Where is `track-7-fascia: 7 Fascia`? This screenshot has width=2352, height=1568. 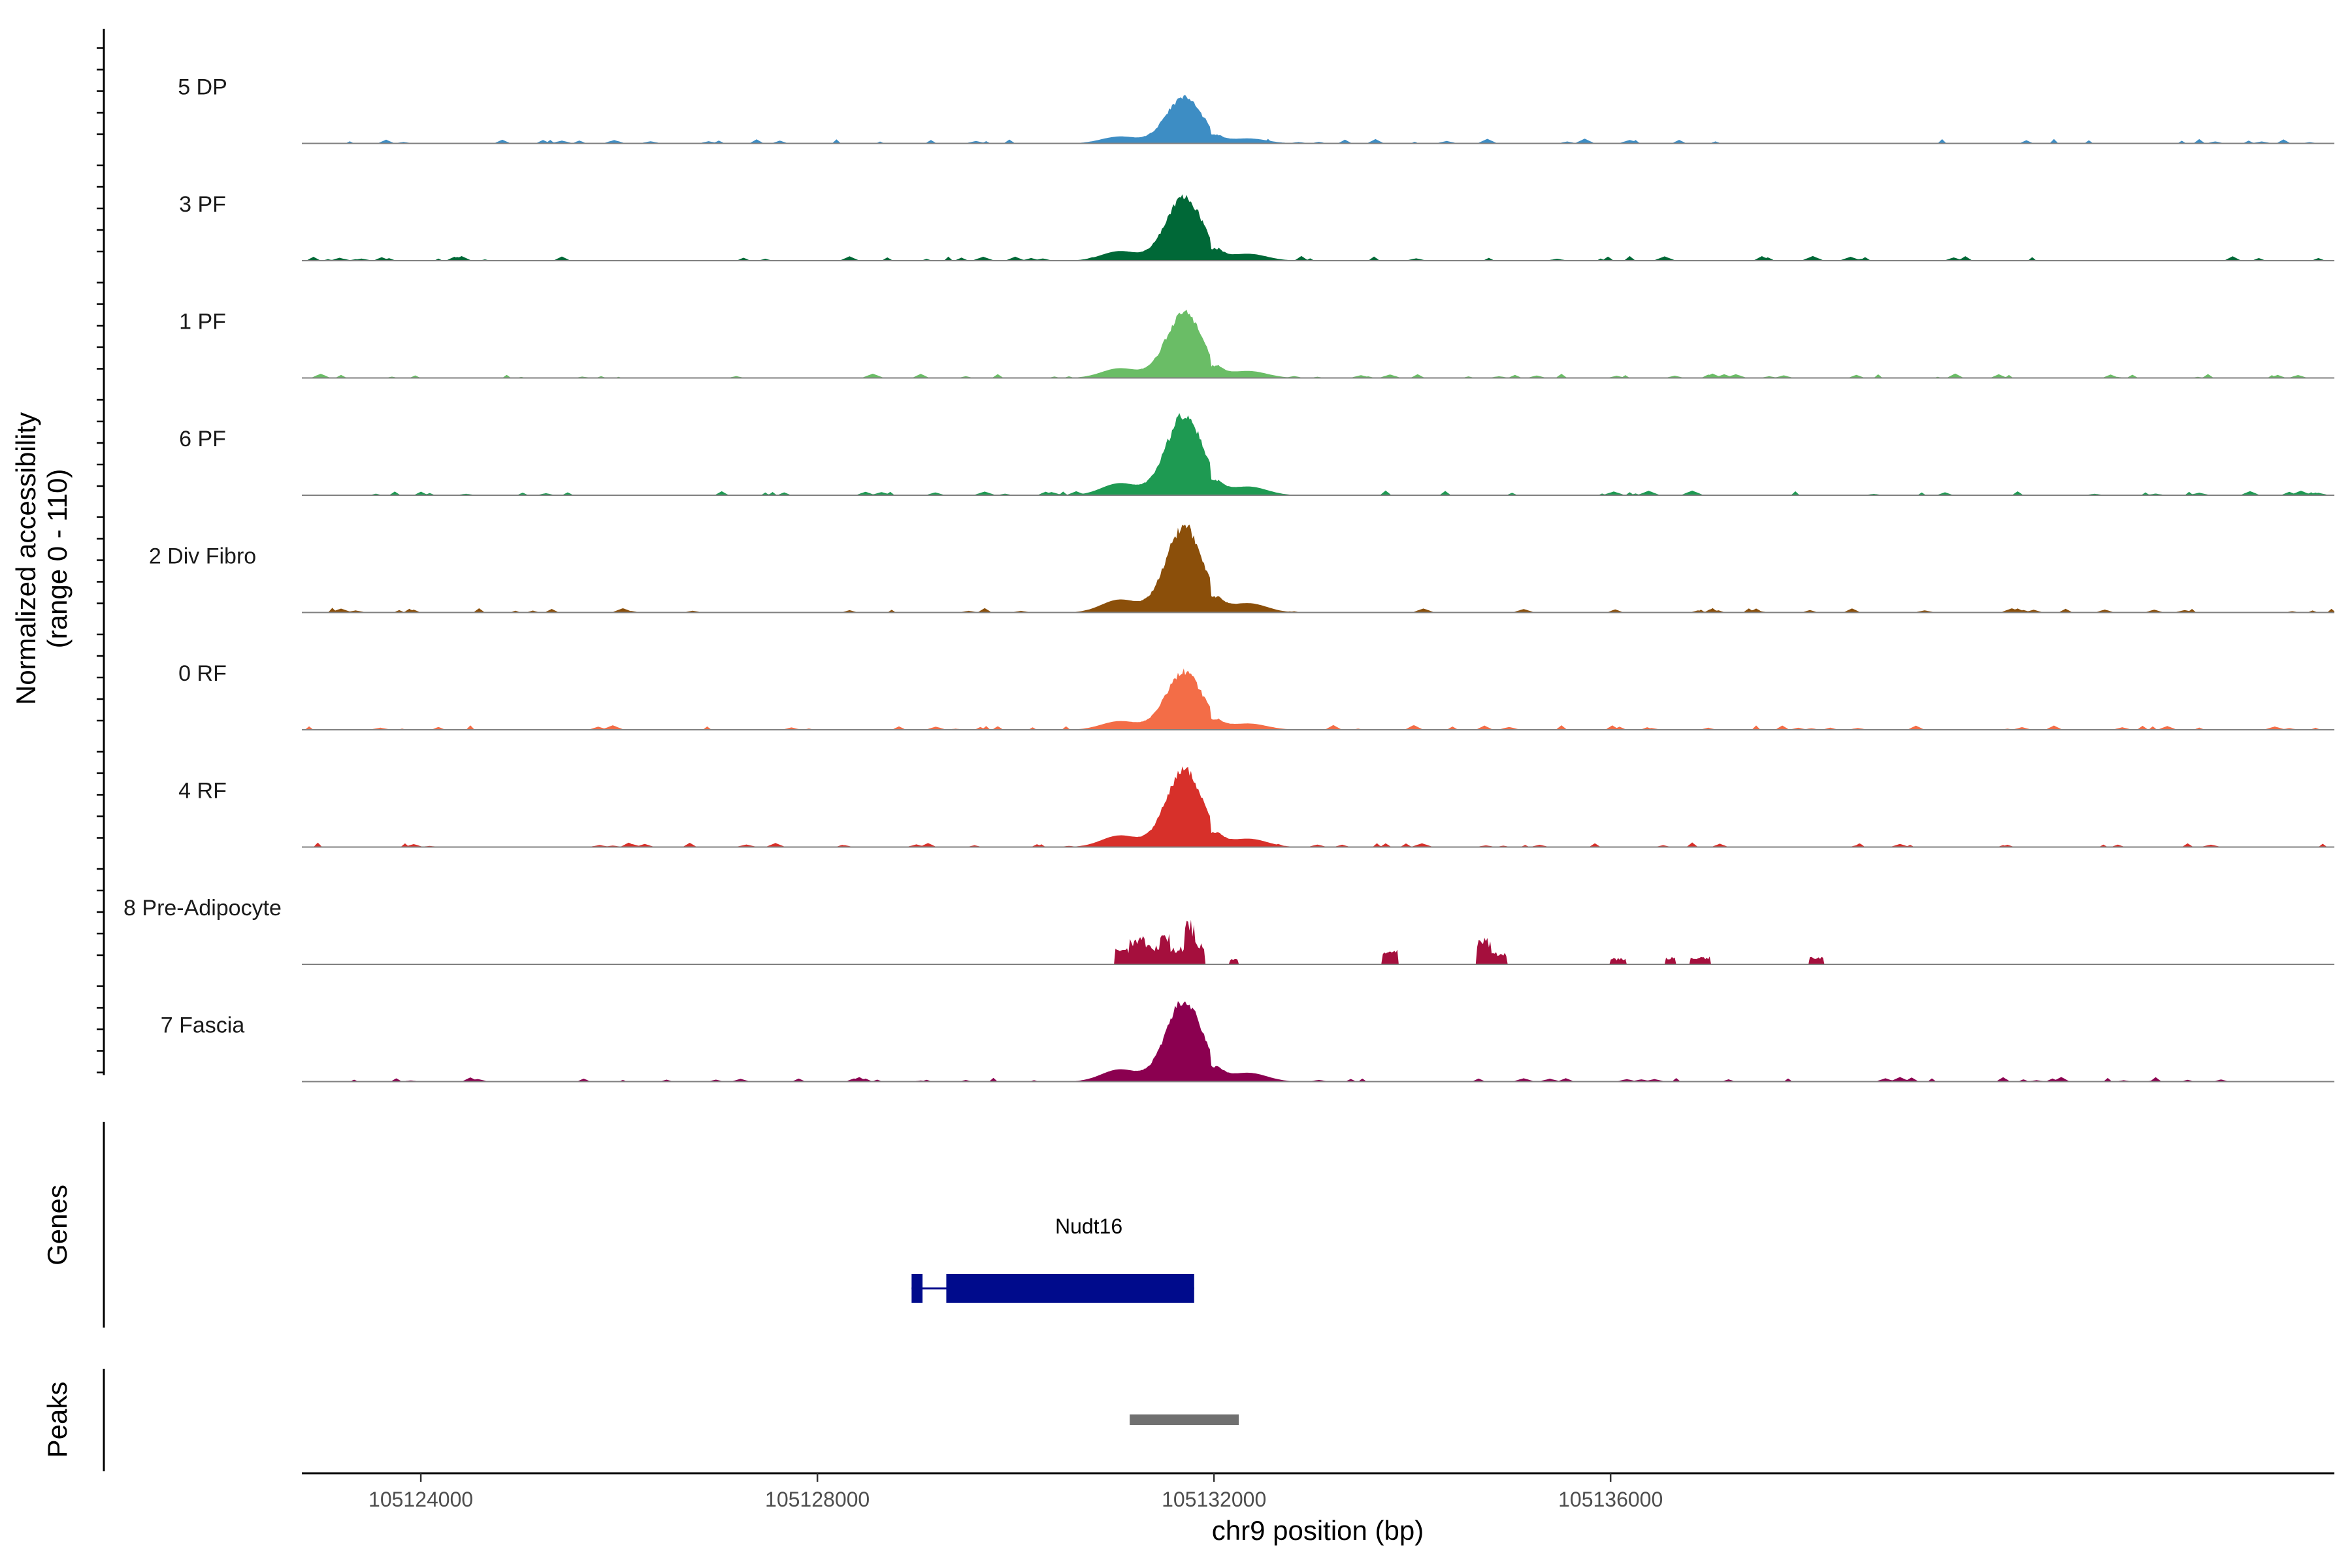 track-7-fascia: 7 Fascia is located at coordinates (1247, 1042).